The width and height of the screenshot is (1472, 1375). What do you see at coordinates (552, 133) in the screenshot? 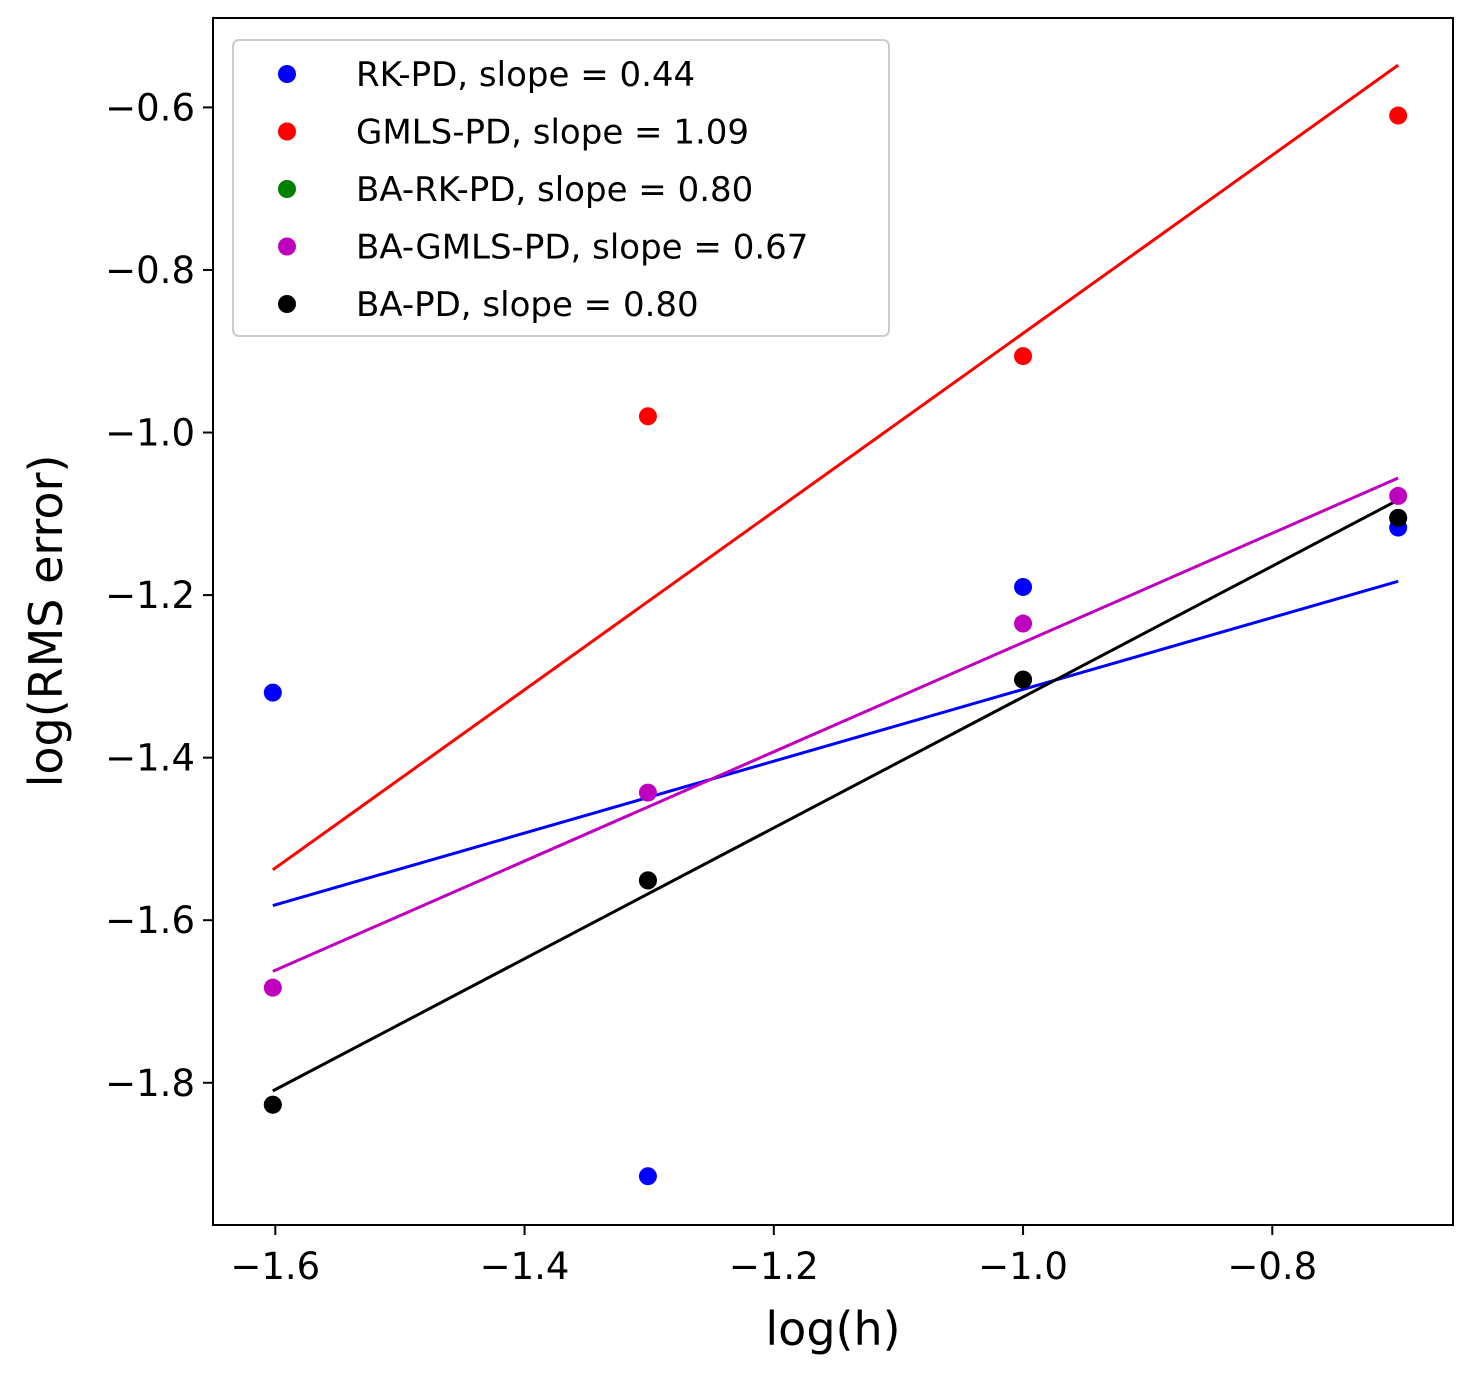
I see `legend-label: GMLS-PD, slope = 1.09` at bounding box center [552, 133].